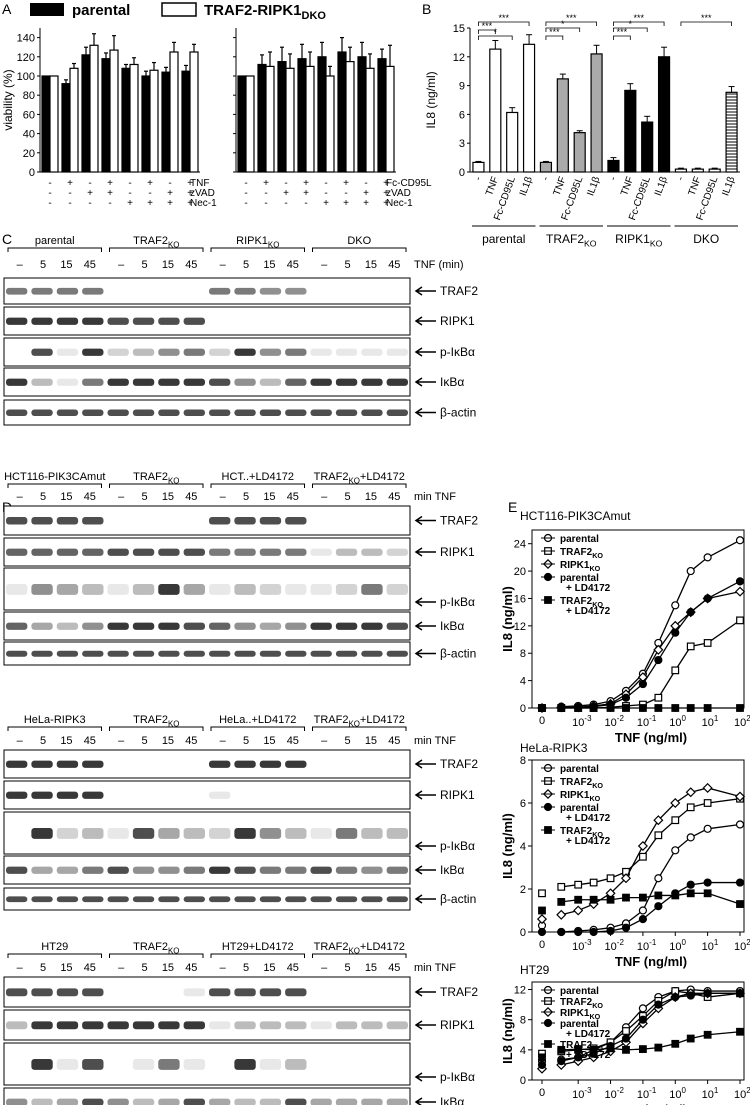  What do you see at coordinates (331, 477) in the screenshot?
I see `lane-group-label-main: TRAF2` at bounding box center [331, 477].